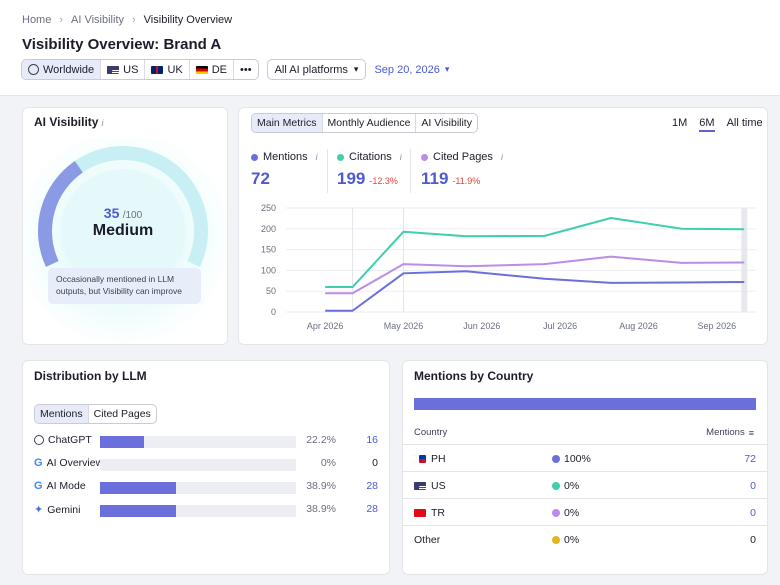 The image size is (780, 585). Describe the element at coordinates (33, 69) in the screenshot. I see `globe-icon` at that location.